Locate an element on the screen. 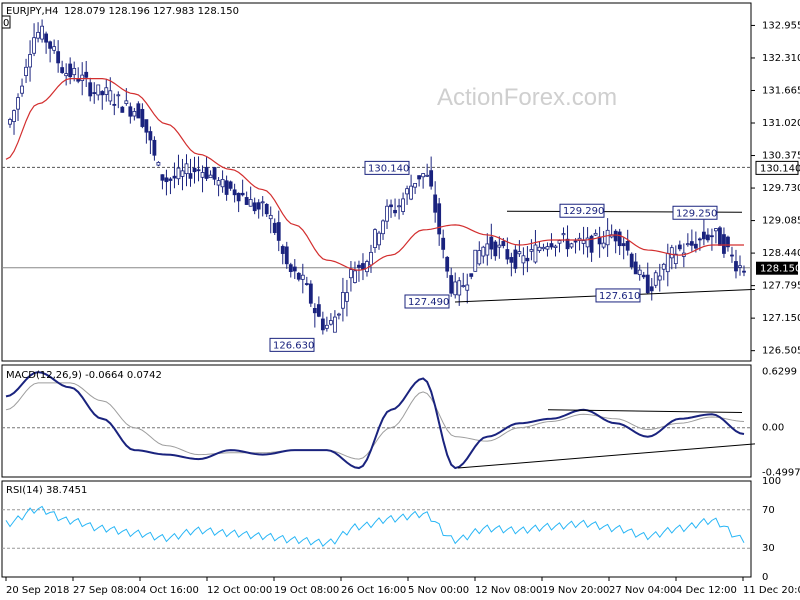 The image size is (800, 600). time-axis-label: 27 Nov 04:00 is located at coordinates (642, 590).